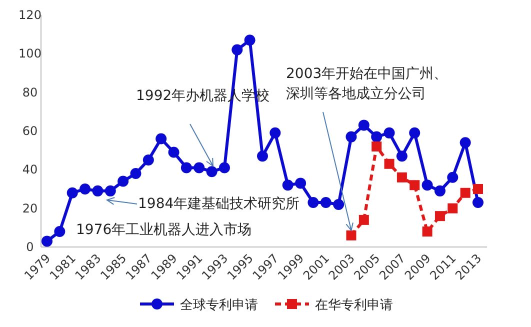 Image resolution: width=531 pixels, height=327 pixels. I want to click on y-tick-label: 100, so click(30, 53).